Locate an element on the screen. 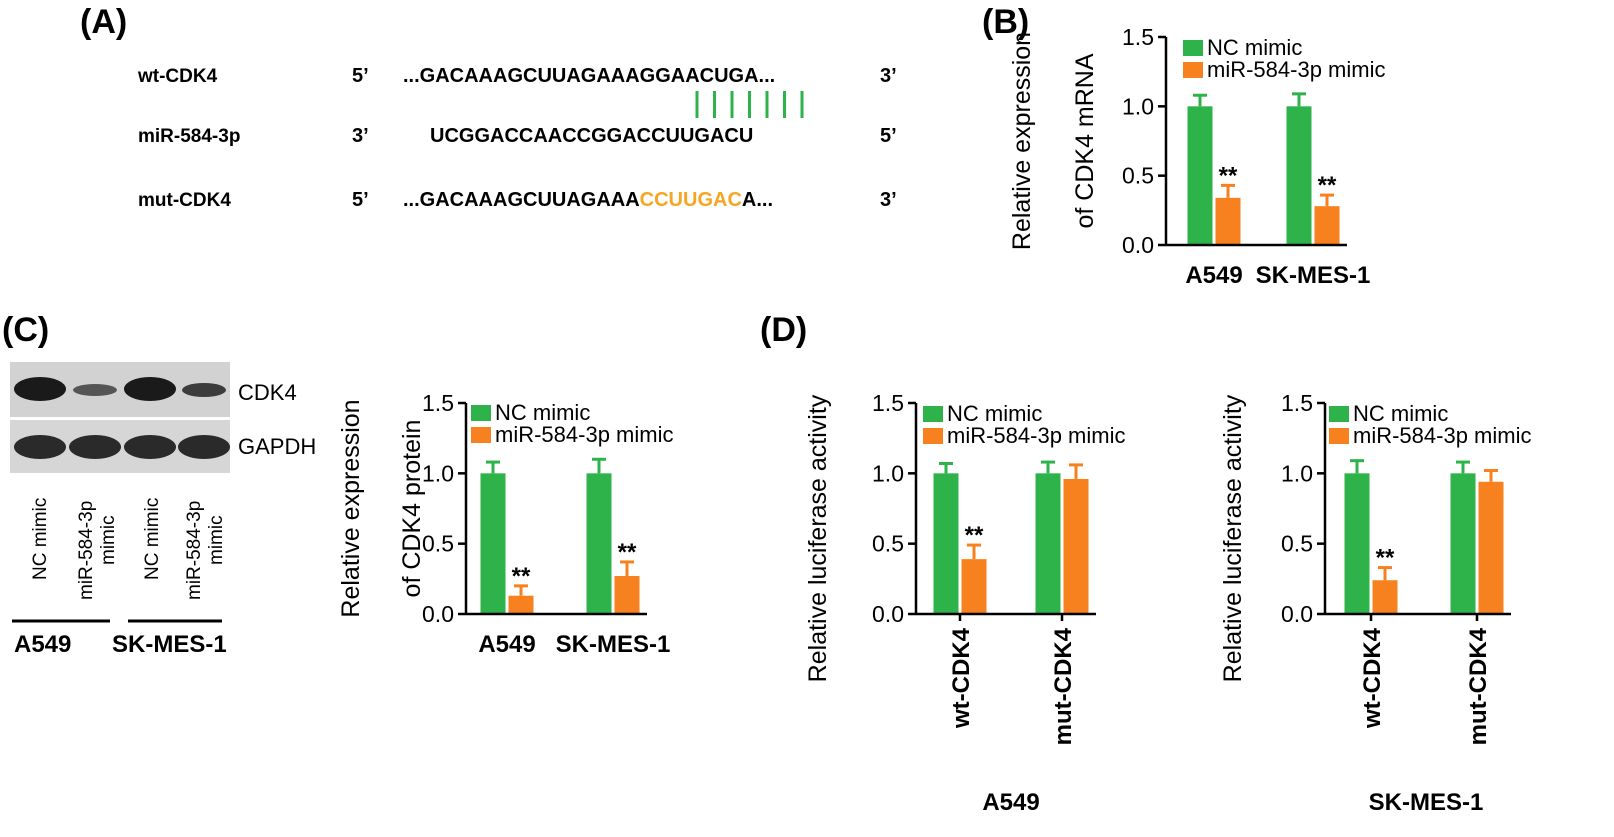 This screenshot has height=837, width=1614. seq-mut-highlight: CCUUGAC is located at coordinates (691, 200).